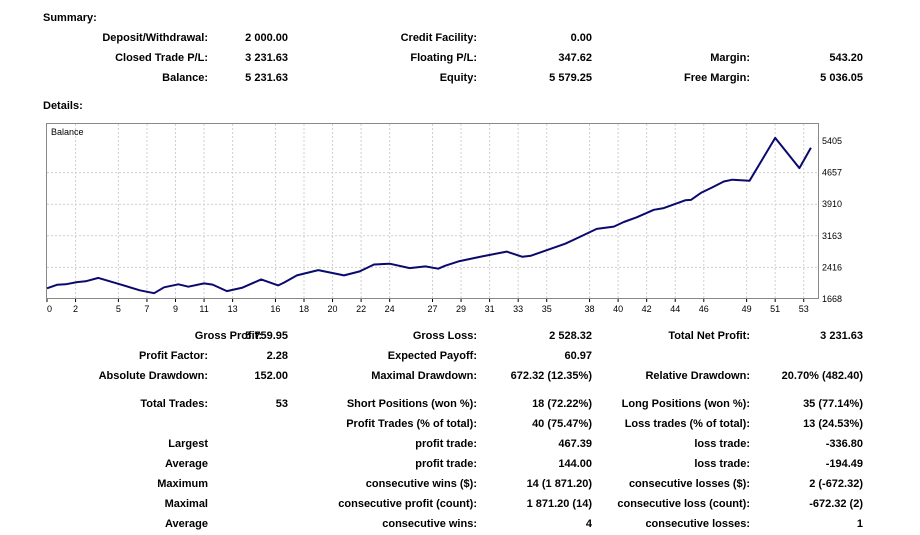 The image size is (920, 535). What do you see at coordinates (547, 309) in the screenshot?
I see `x-tick-label: 35` at bounding box center [547, 309].